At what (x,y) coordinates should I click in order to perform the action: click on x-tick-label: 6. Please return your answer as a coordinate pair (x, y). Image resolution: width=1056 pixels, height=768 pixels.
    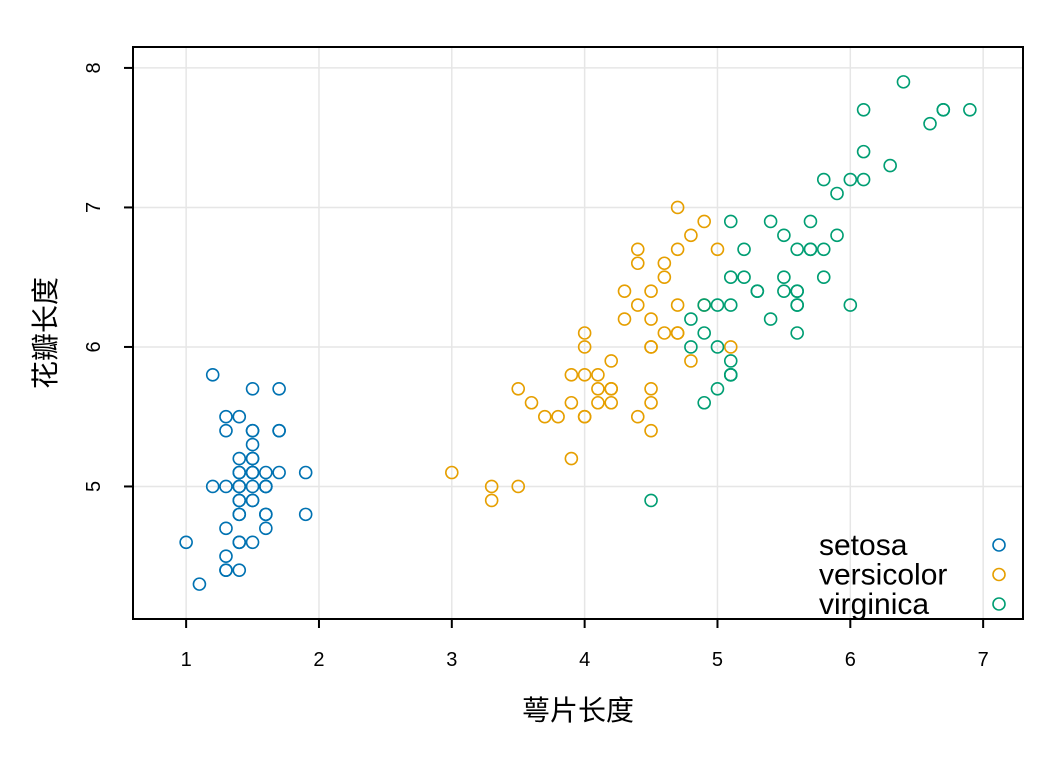
    Looking at the image, I should click on (850, 660).